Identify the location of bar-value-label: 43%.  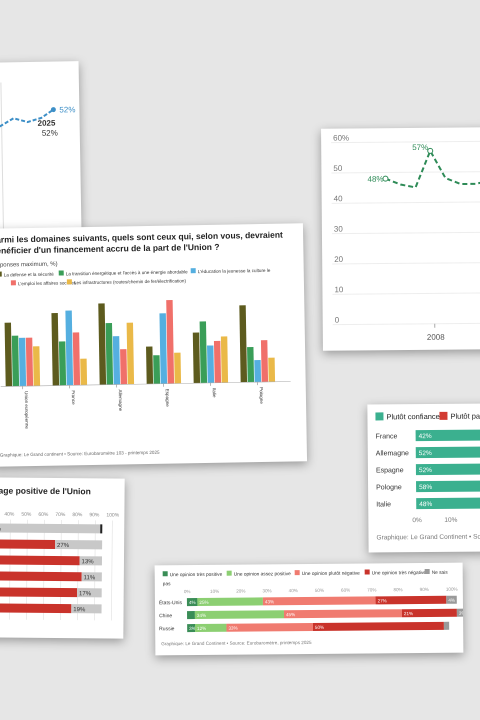
(269, 601).